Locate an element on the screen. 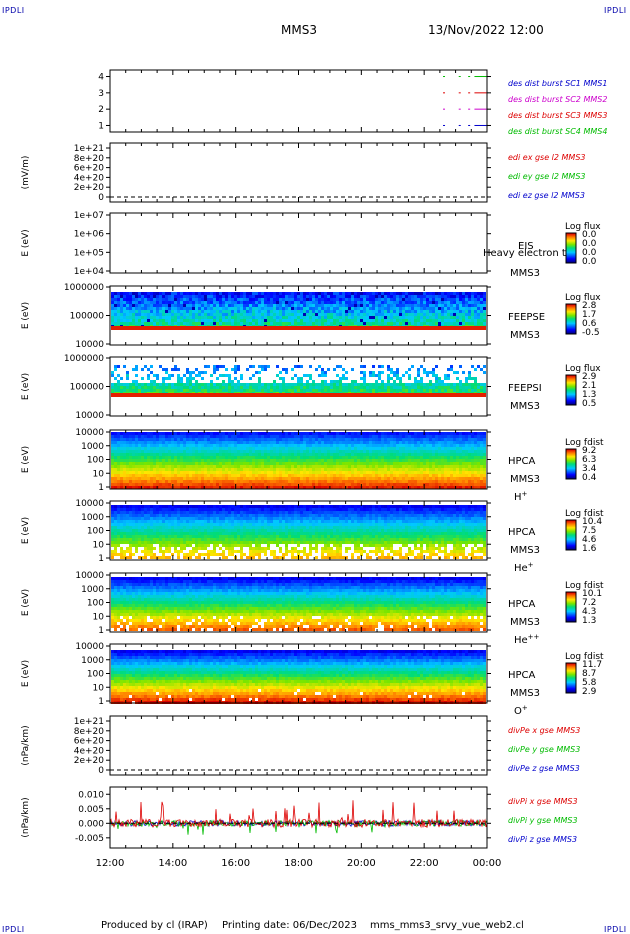 This screenshot has height=934, width=630. ytick-label: 3 is located at coordinates (101, 94).